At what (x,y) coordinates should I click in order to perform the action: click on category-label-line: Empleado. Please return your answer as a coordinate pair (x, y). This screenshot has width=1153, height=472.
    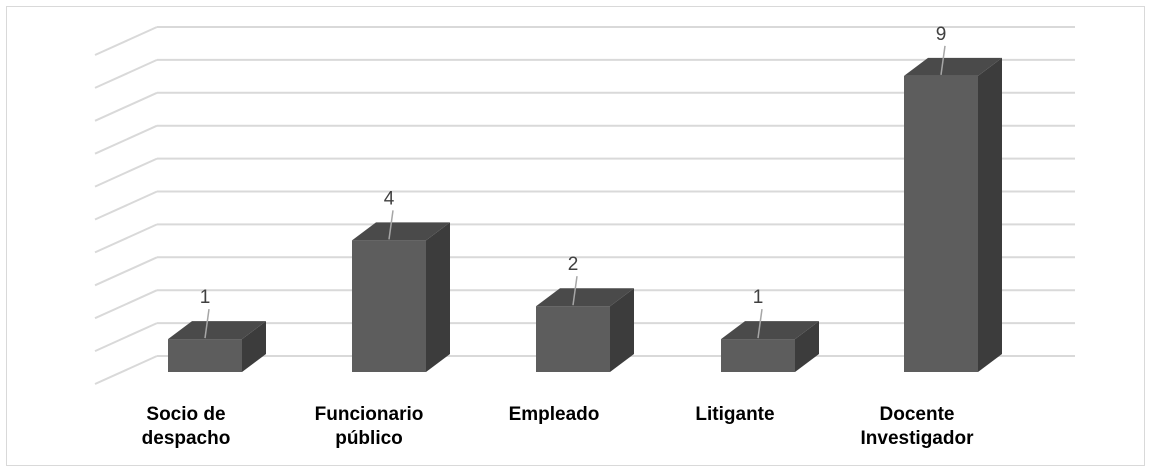
    Looking at the image, I should click on (554, 414).